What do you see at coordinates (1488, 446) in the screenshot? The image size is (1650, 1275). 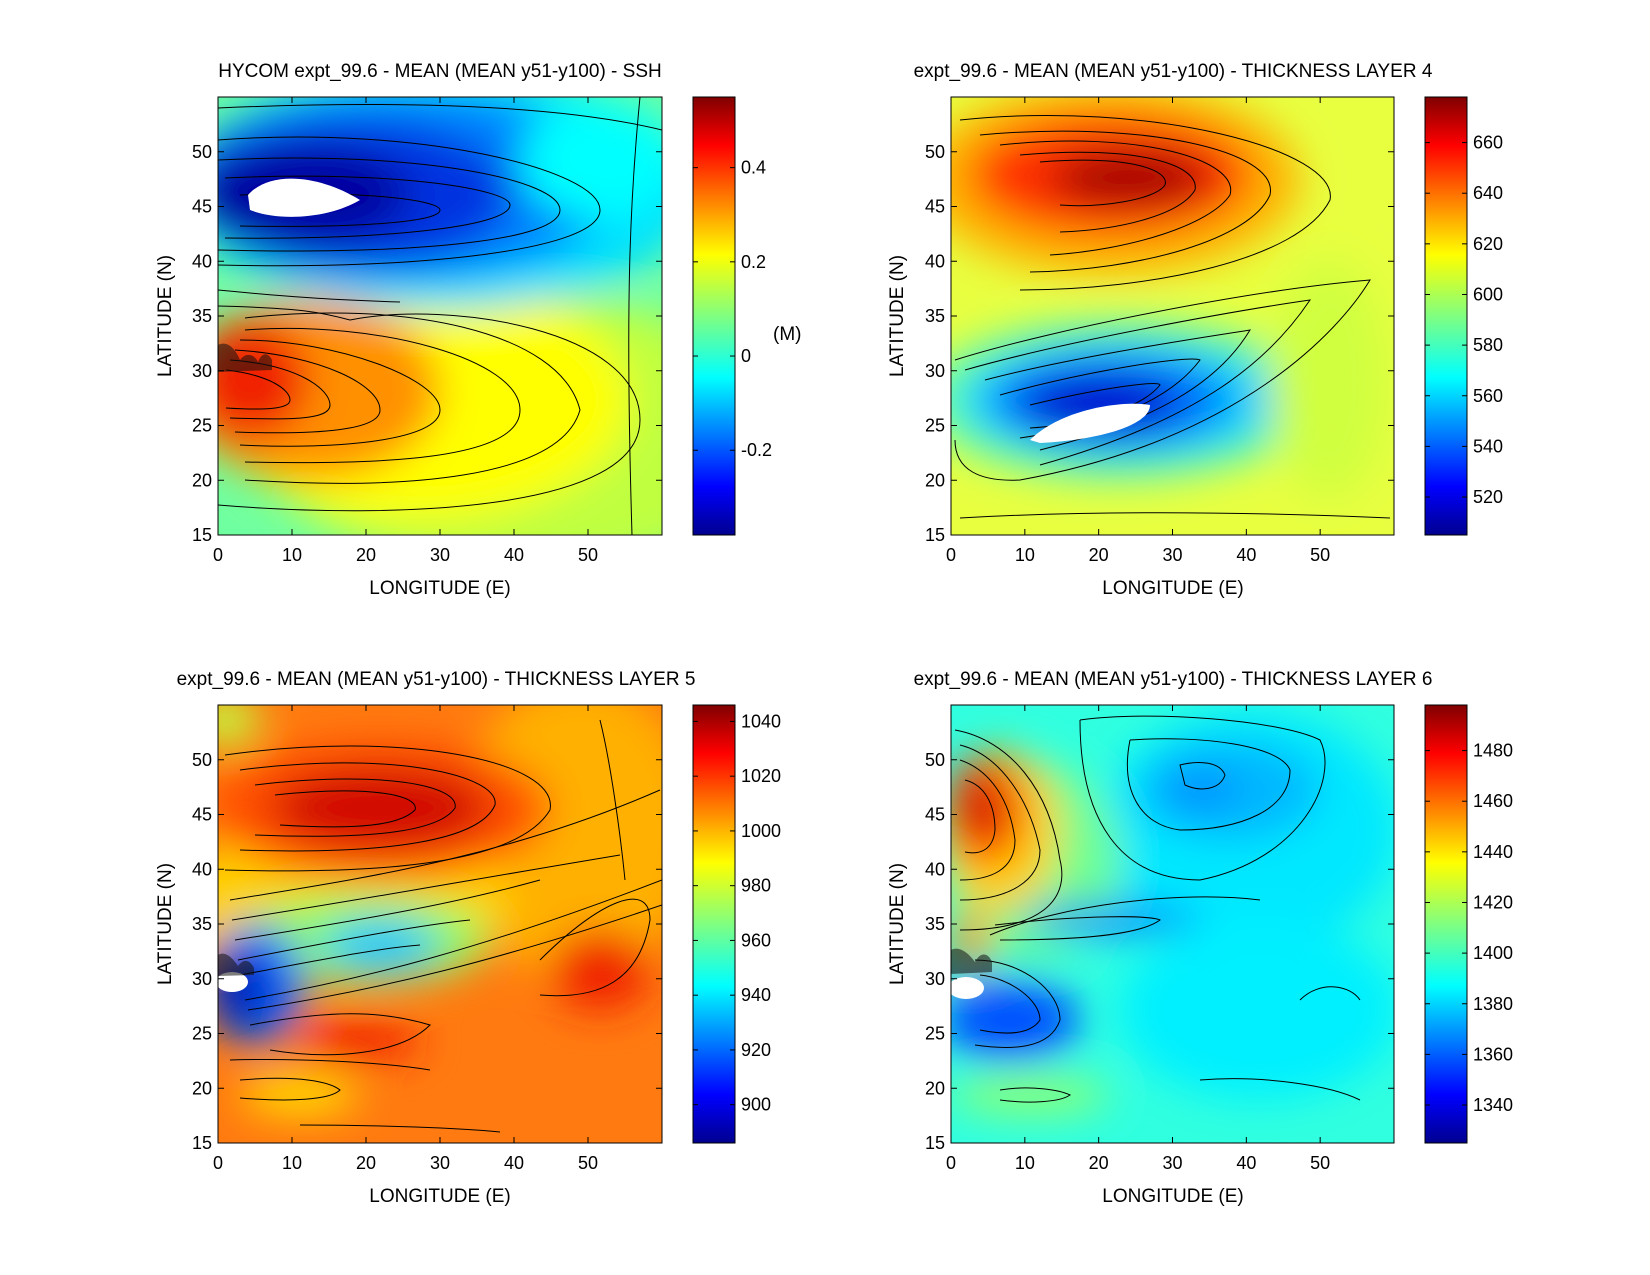 I see `colorbar-tick-label: 540` at bounding box center [1488, 446].